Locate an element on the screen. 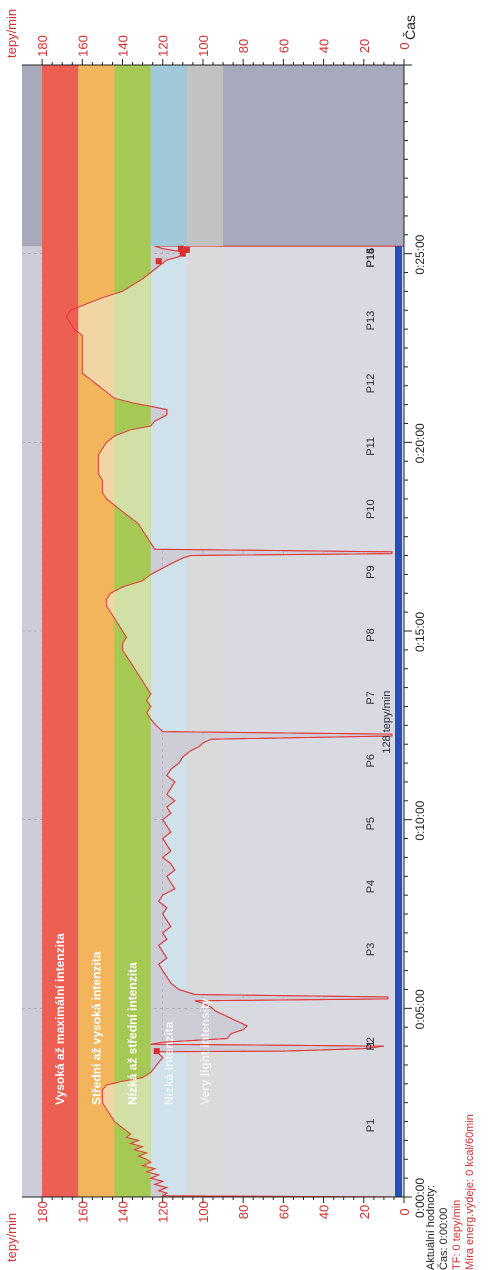  bpm-tick-label-top-3: 60 is located at coordinates (283, 46).